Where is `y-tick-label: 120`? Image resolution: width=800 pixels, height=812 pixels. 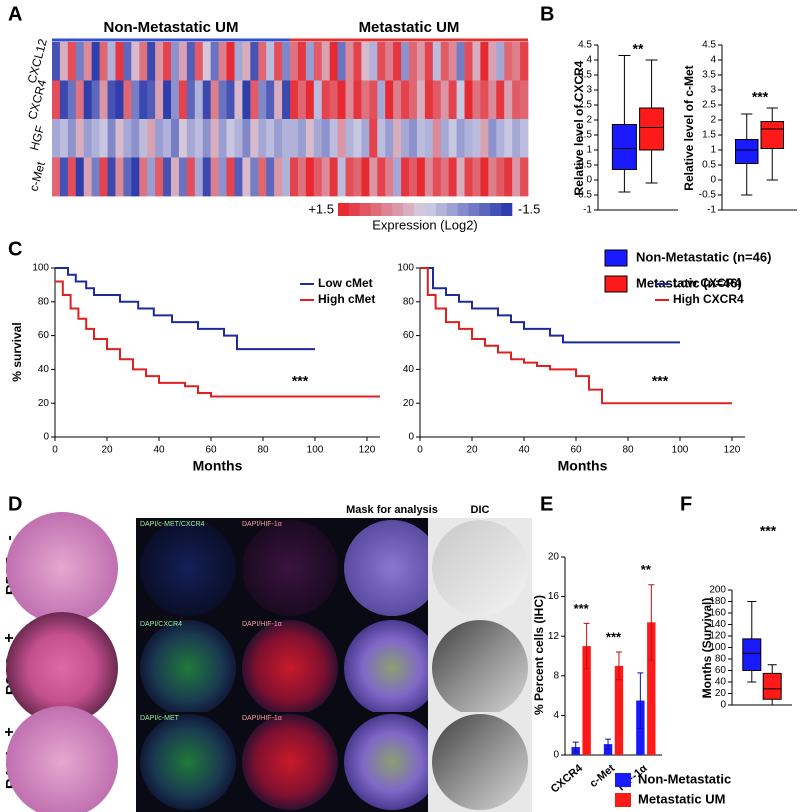 y-tick-label: 120 is located at coordinates (717, 636).